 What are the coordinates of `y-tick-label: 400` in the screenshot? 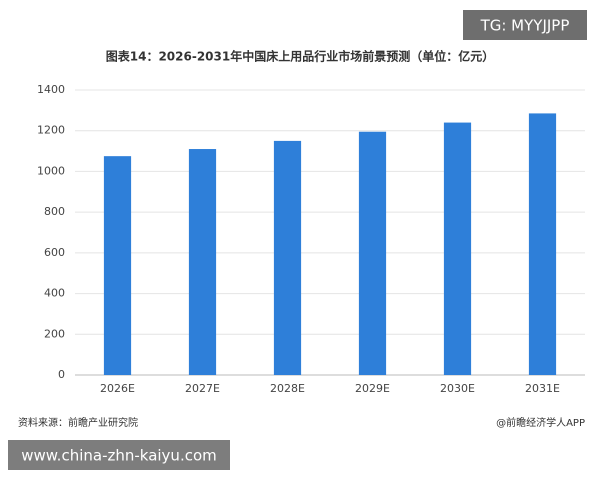 It's located at (54, 293).